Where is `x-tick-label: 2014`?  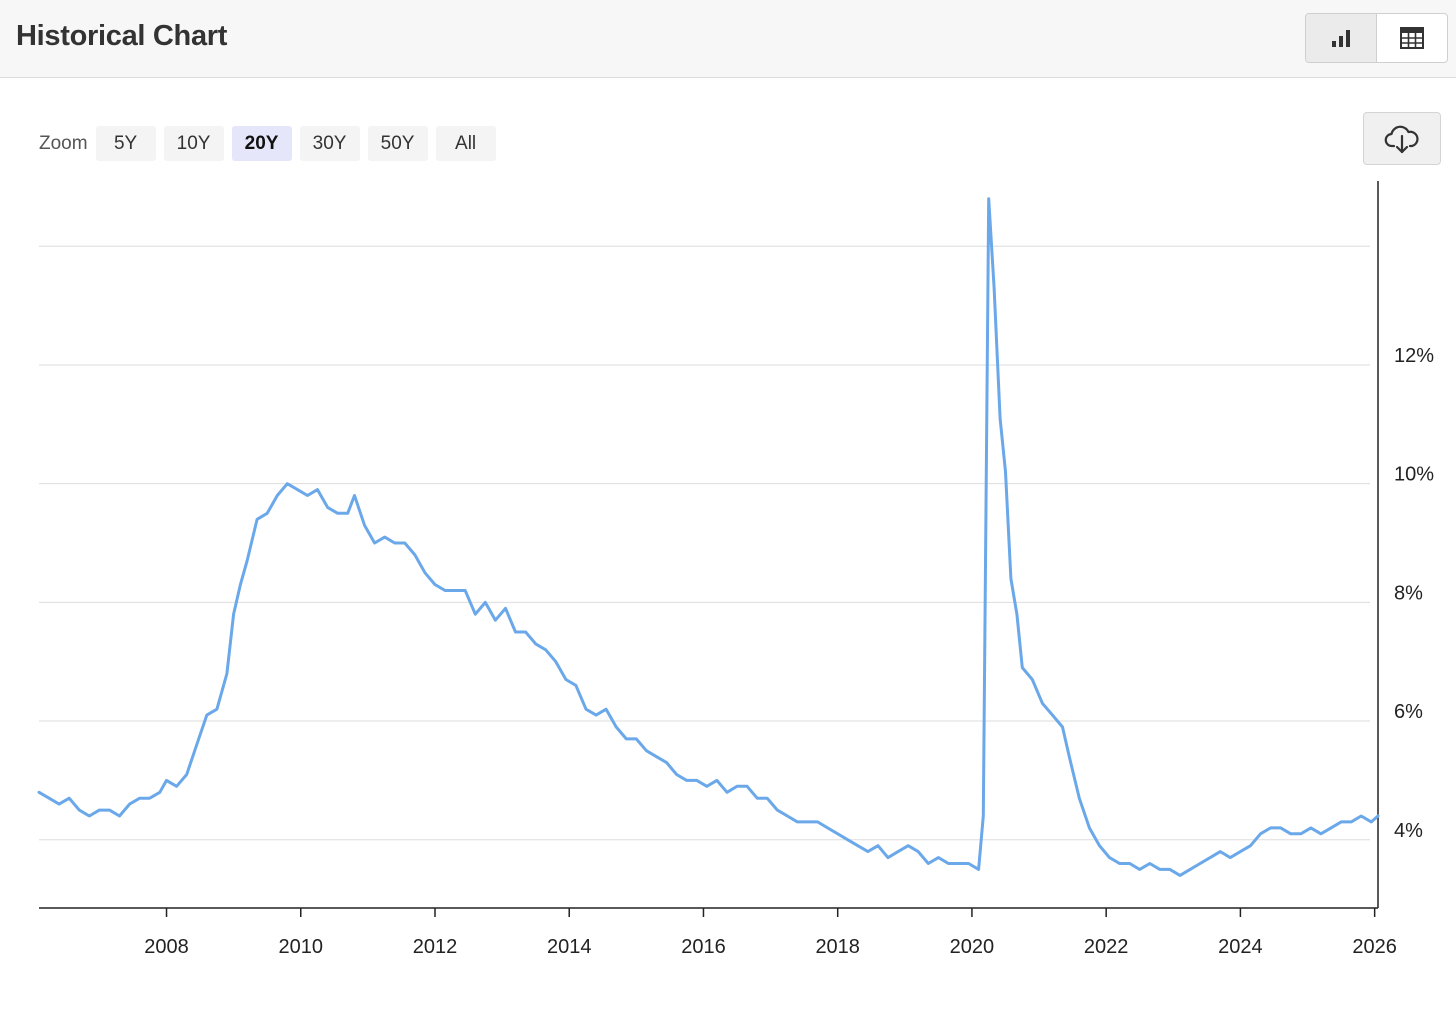
x-tick-label: 2014 is located at coordinates (569, 947).